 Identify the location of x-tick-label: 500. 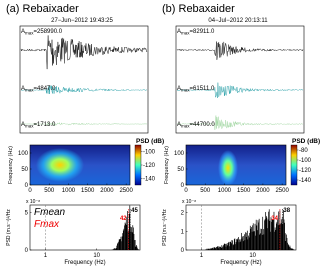
(205, 191).